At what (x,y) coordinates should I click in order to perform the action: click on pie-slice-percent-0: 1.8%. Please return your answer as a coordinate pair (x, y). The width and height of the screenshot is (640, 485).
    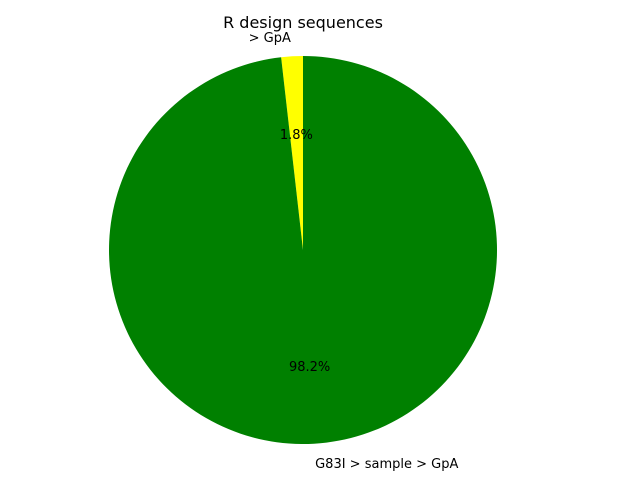
    Looking at the image, I should click on (296, 135).